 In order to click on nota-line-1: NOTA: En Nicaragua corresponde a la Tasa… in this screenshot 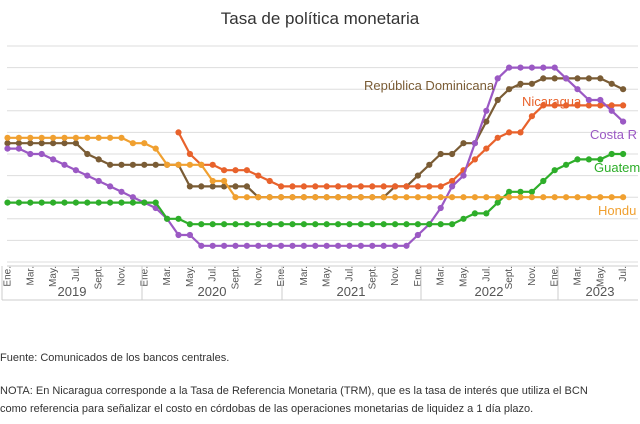, I will do `click(294, 391)`.